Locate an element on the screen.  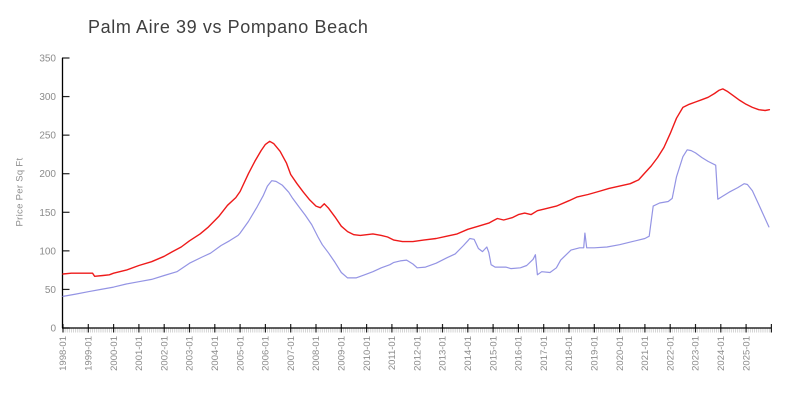
x-tick-label: 2024-01 is located at coordinates (721, 353).